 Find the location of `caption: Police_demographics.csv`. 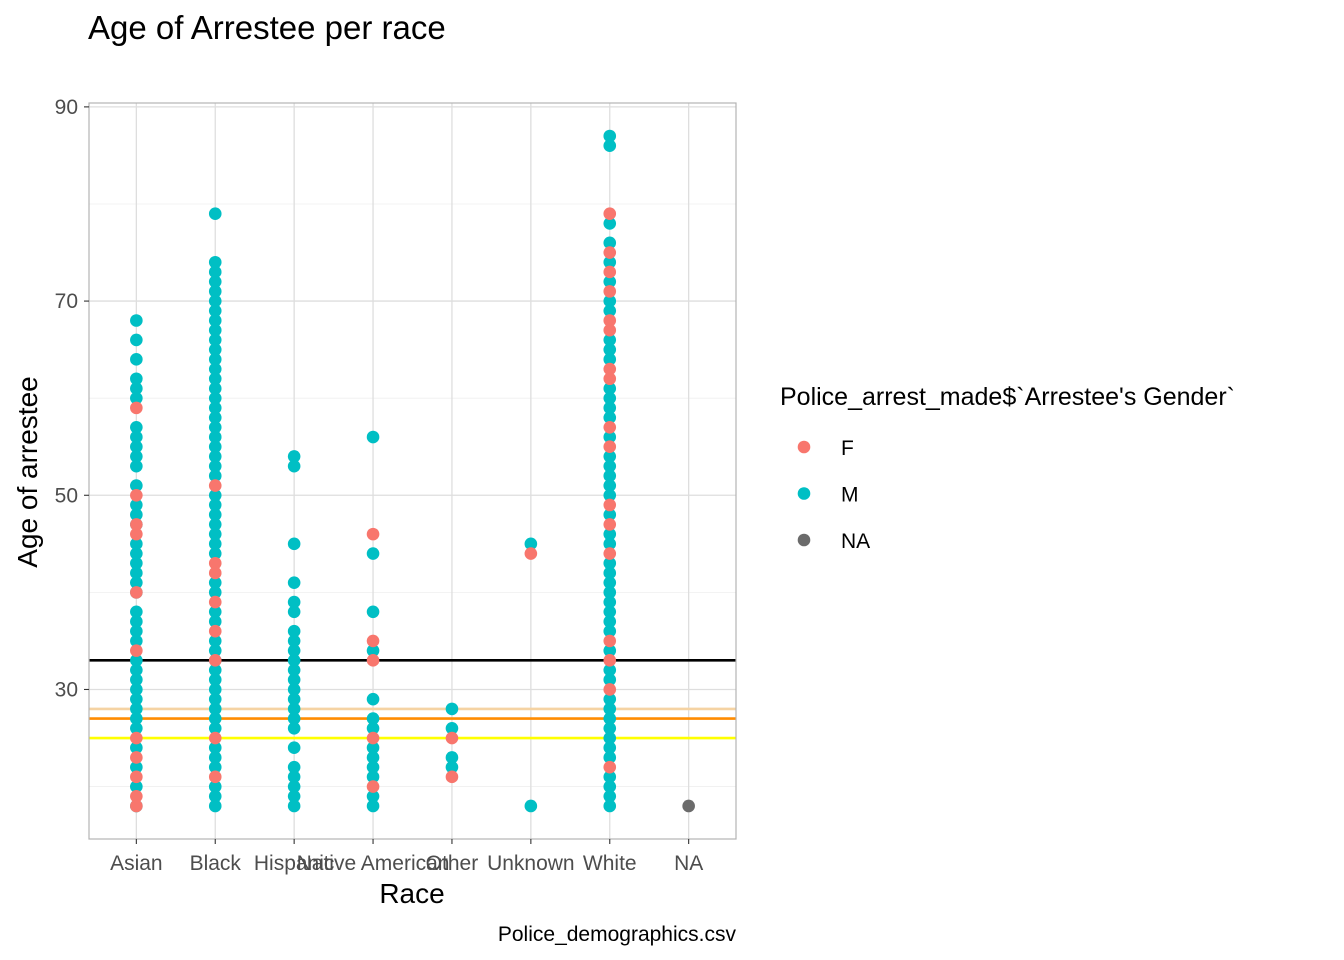

caption: Police_demographics.csv is located at coordinates (617, 934).